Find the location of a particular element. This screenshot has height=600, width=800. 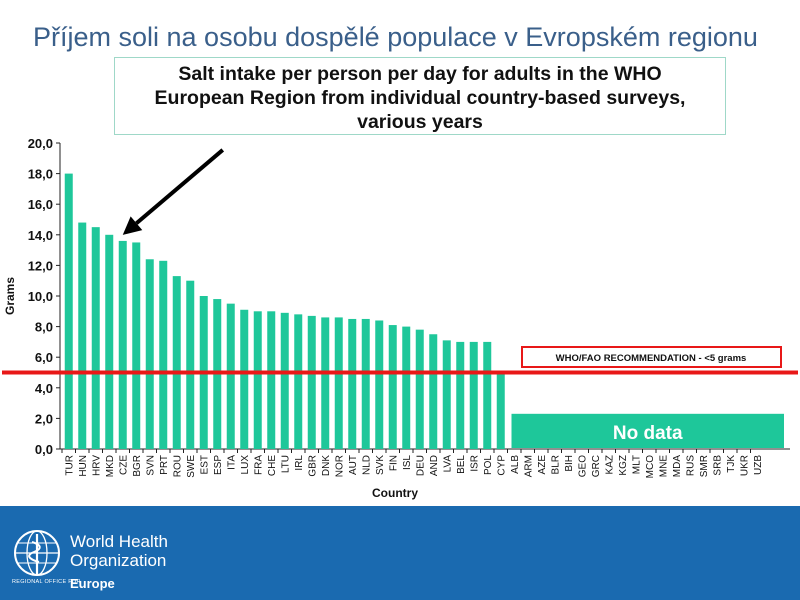

bar-ita is located at coordinates (230, 376).